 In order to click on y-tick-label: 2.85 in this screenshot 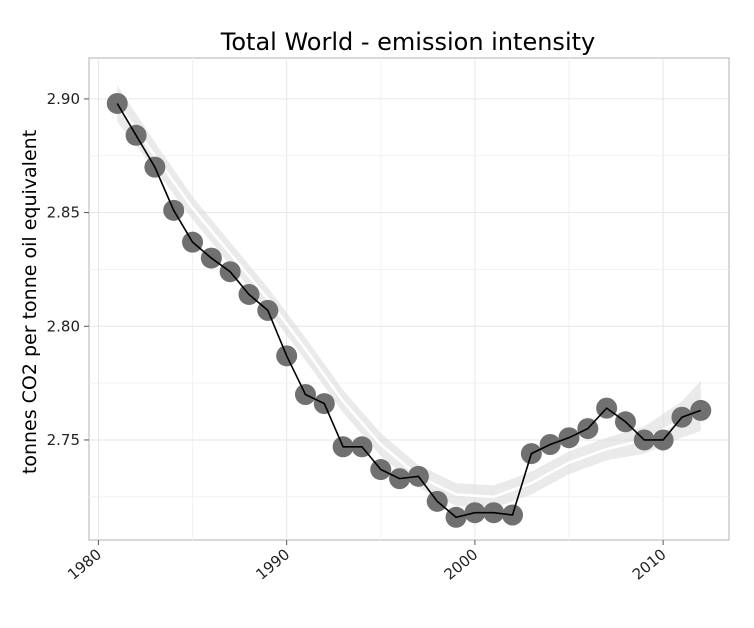, I will do `click(63, 213)`.